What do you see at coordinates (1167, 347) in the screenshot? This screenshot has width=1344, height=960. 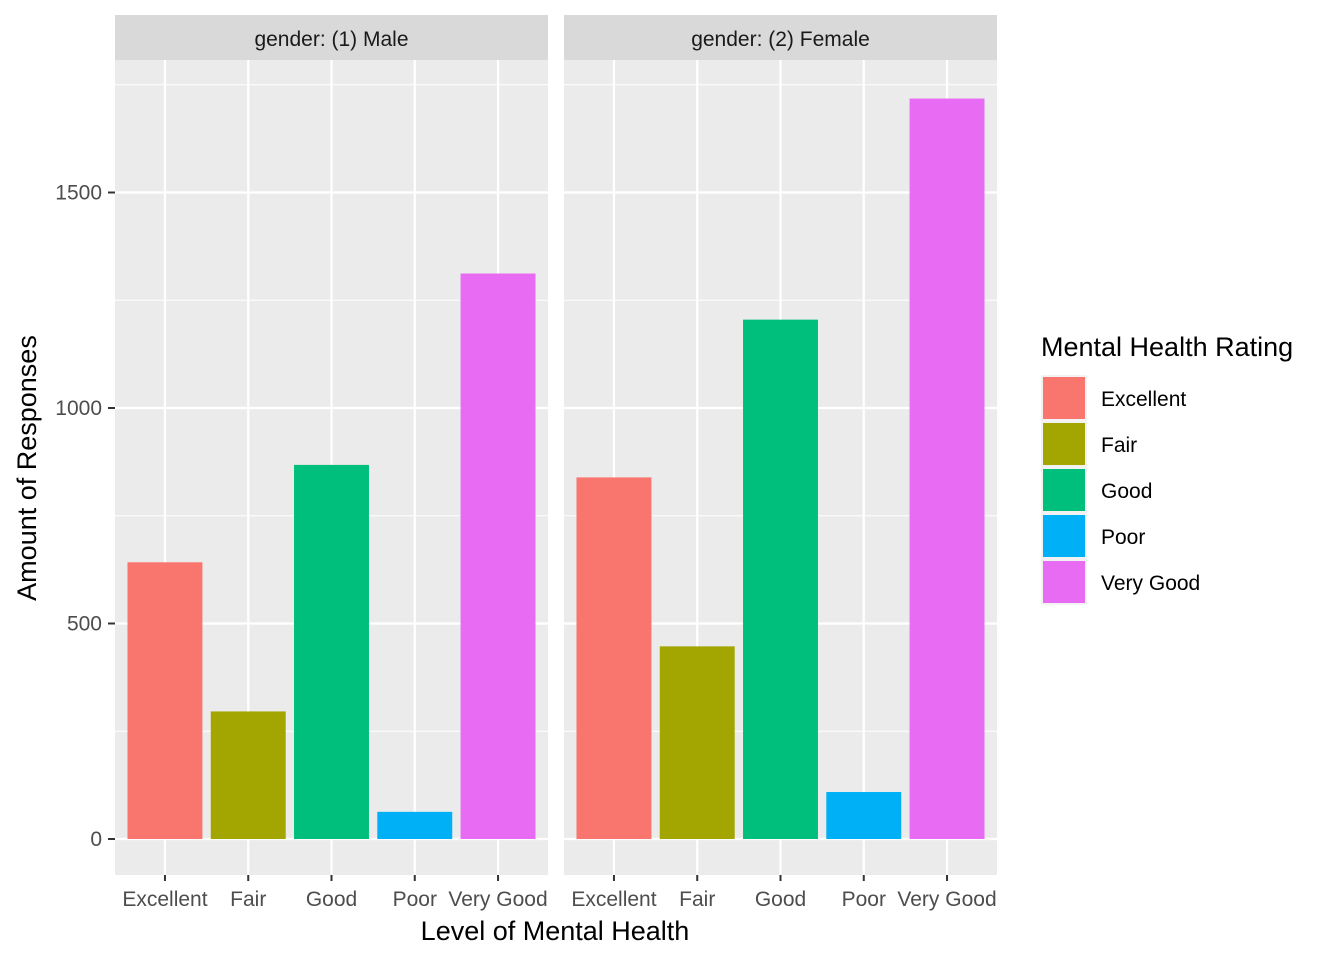 I see `legend-title: Mental Health Rating` at bounding box center [1167, 347].